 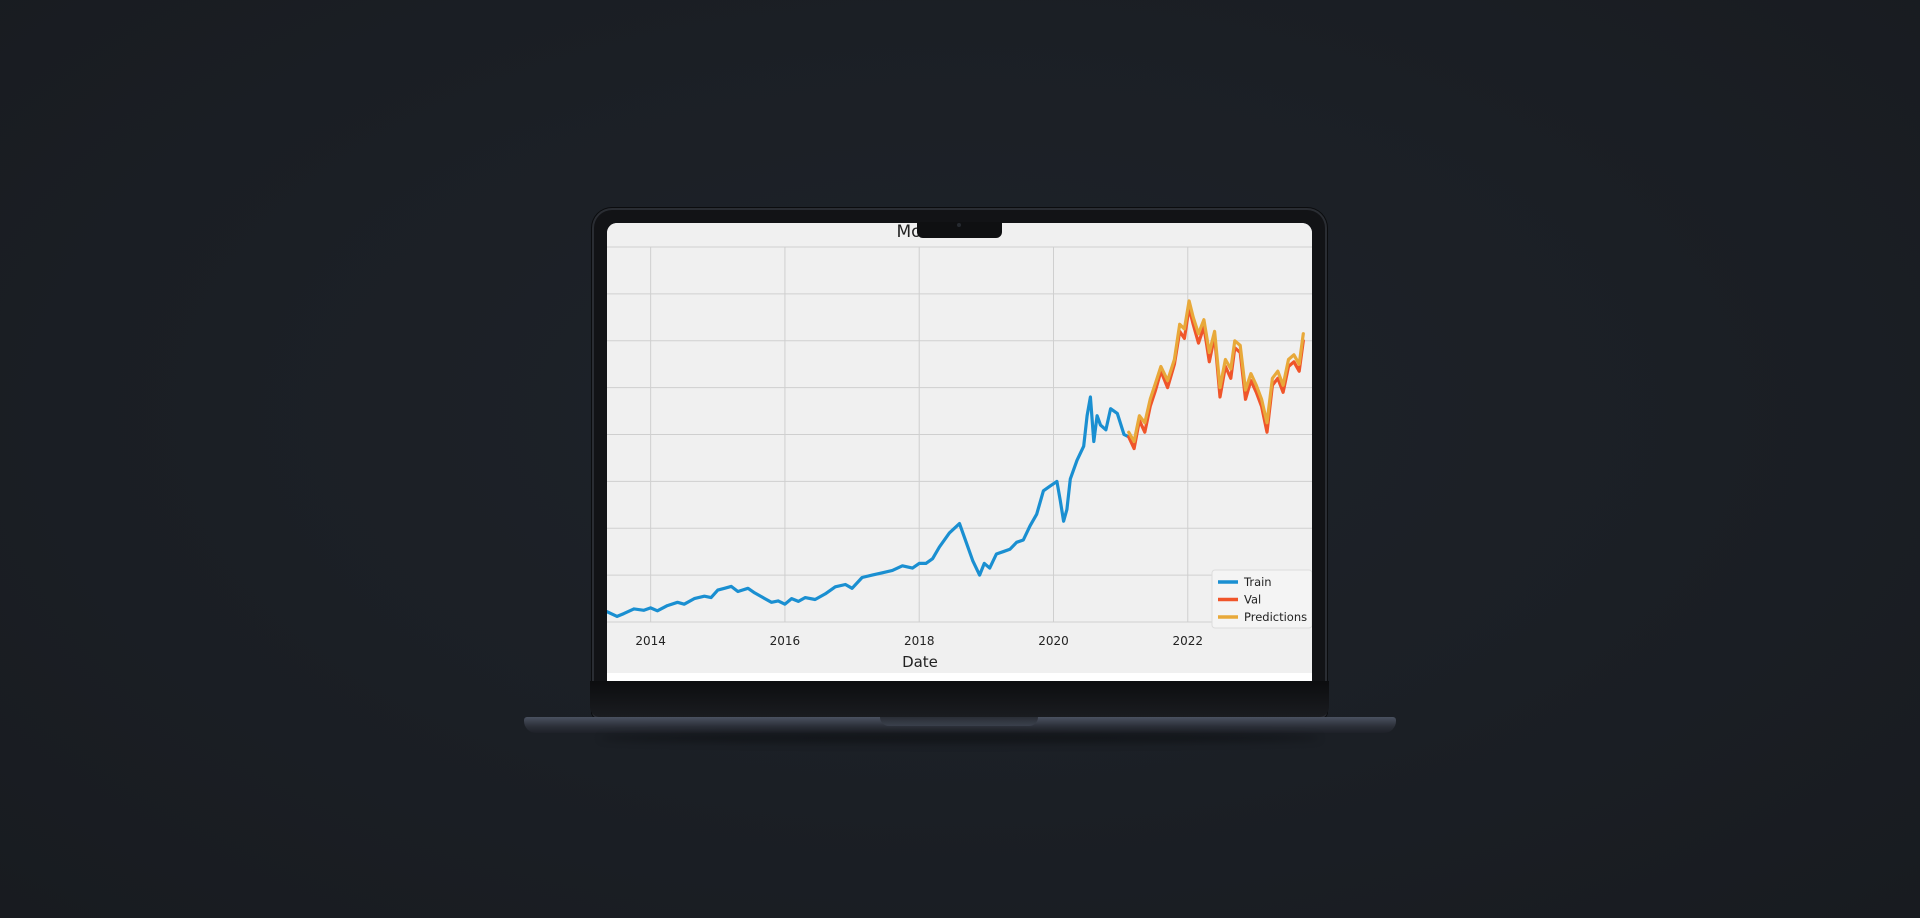 I want to click on camera-icon, so click(x=959, y=225).